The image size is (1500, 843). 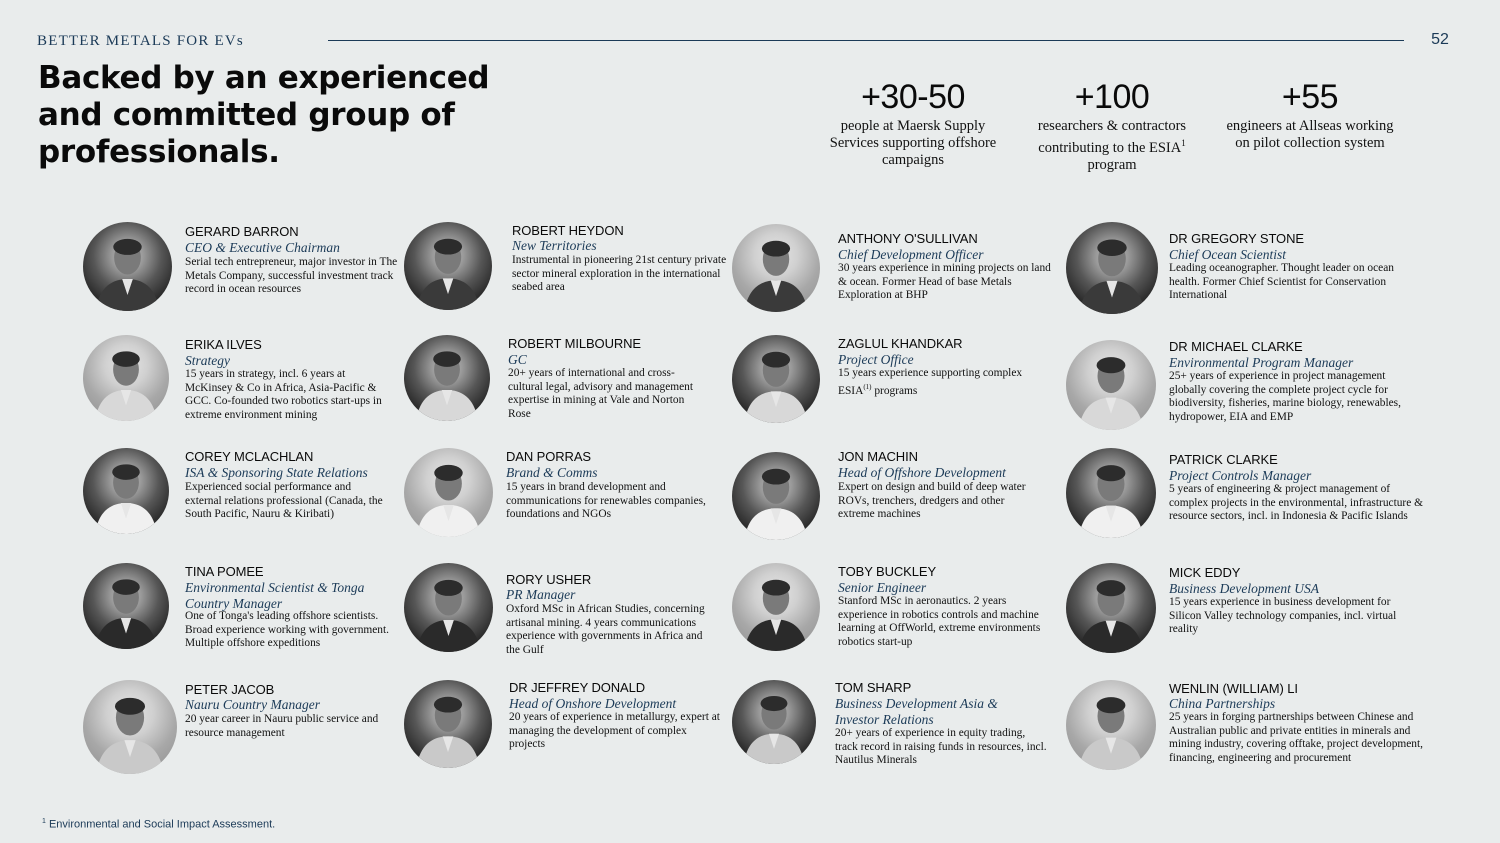 I want to click on person-role: Strategy, so click(x=207, y=360).